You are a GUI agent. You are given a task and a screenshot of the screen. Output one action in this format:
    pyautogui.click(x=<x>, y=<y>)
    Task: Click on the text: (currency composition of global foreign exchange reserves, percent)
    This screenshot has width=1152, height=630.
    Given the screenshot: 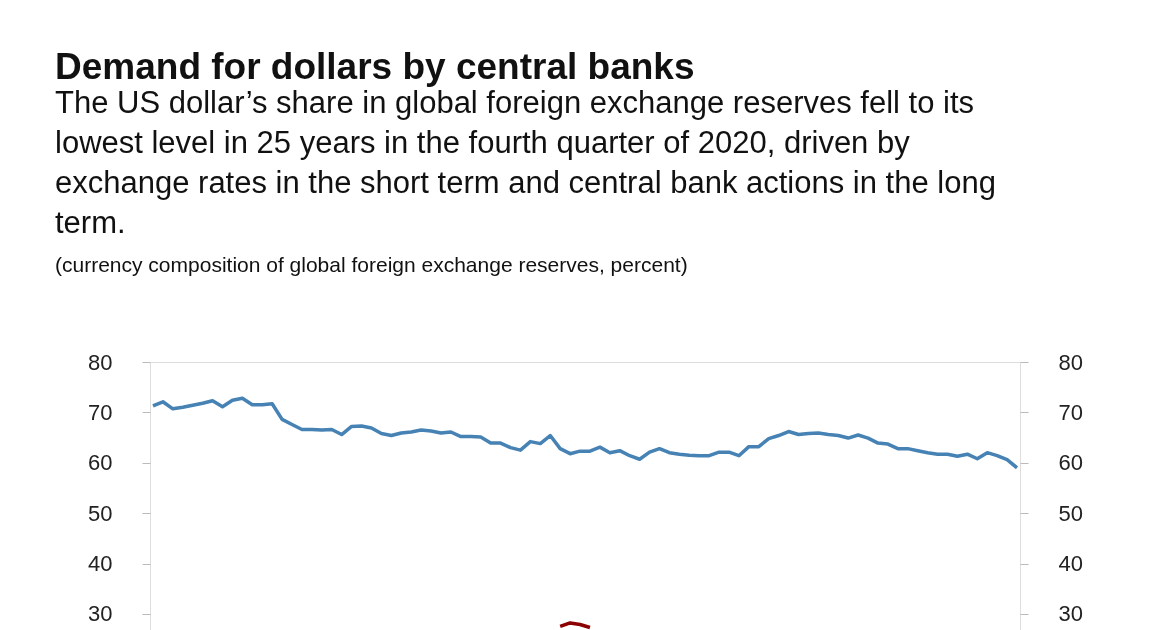 What is the action you would take?
    pyautogui.click(x=371, y=264)
    